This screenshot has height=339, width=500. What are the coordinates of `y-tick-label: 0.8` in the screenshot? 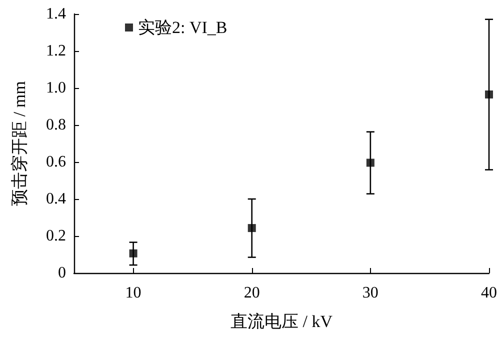 It's located at (56, 125).